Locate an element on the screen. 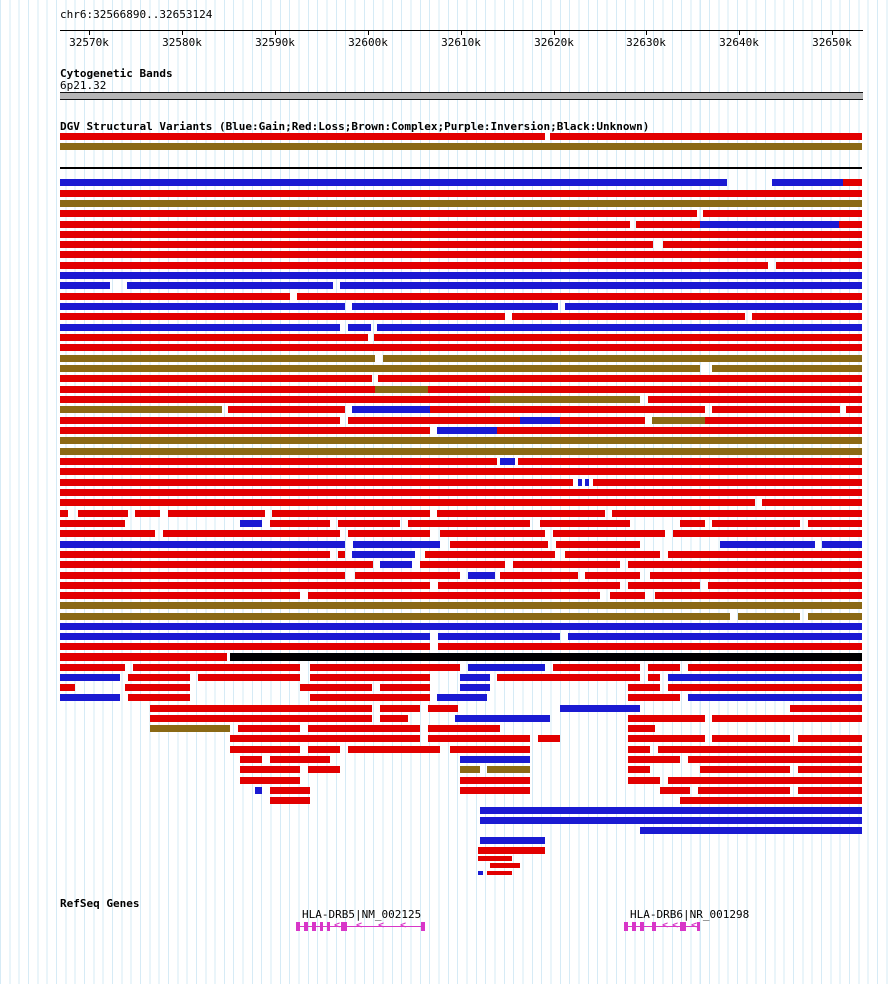 This screenshot has width=890, height=984. gene-model: < < < < is located at coordinates (360, 926).